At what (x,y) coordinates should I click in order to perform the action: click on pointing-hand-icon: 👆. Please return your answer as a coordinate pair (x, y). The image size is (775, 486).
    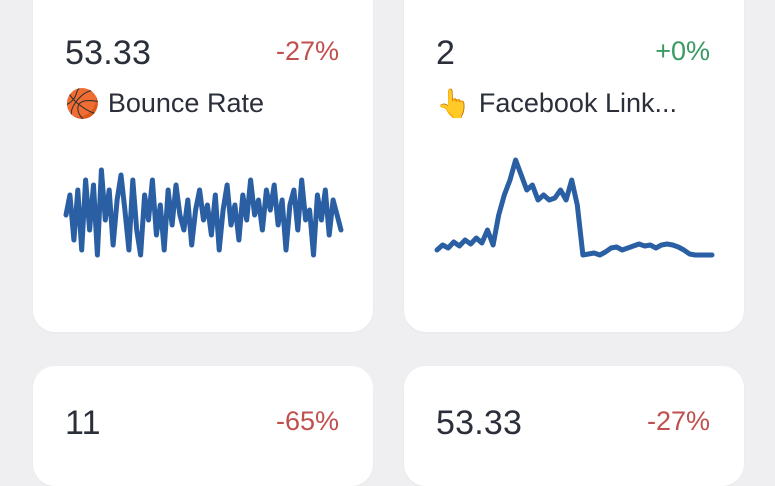
    Looking at the image, I should click on (453, 103).